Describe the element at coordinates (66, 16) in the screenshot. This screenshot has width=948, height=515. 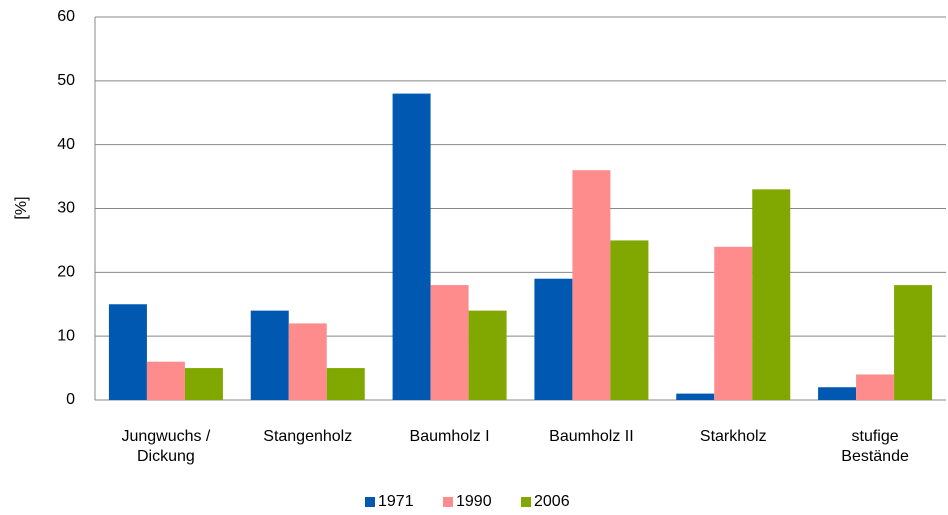
I see `y-tick-label: 60` at that location.